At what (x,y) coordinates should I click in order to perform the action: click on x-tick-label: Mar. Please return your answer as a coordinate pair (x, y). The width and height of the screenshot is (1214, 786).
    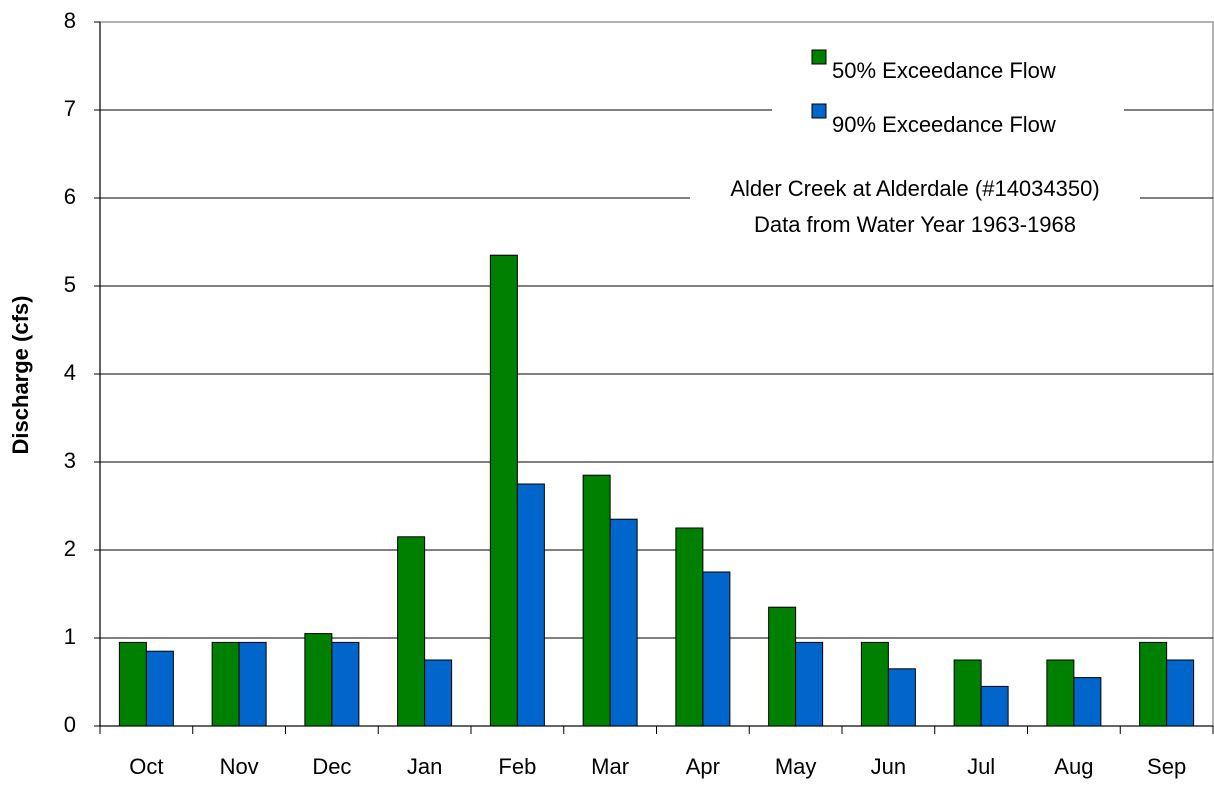
    Looking at the image, I should click on (610, 766).